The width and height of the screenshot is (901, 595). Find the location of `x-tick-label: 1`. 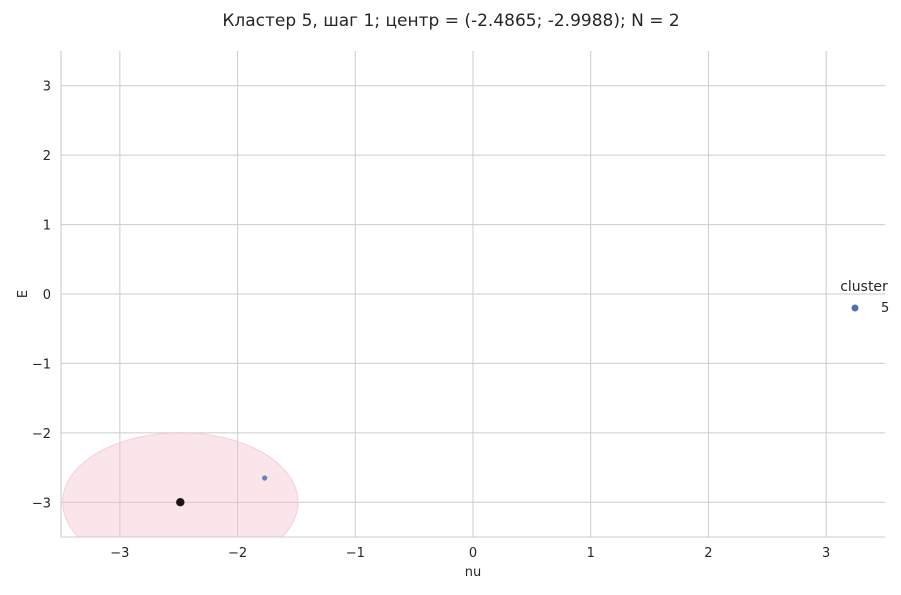

x-tick-label: 1 is located at coordinates (591, 553).